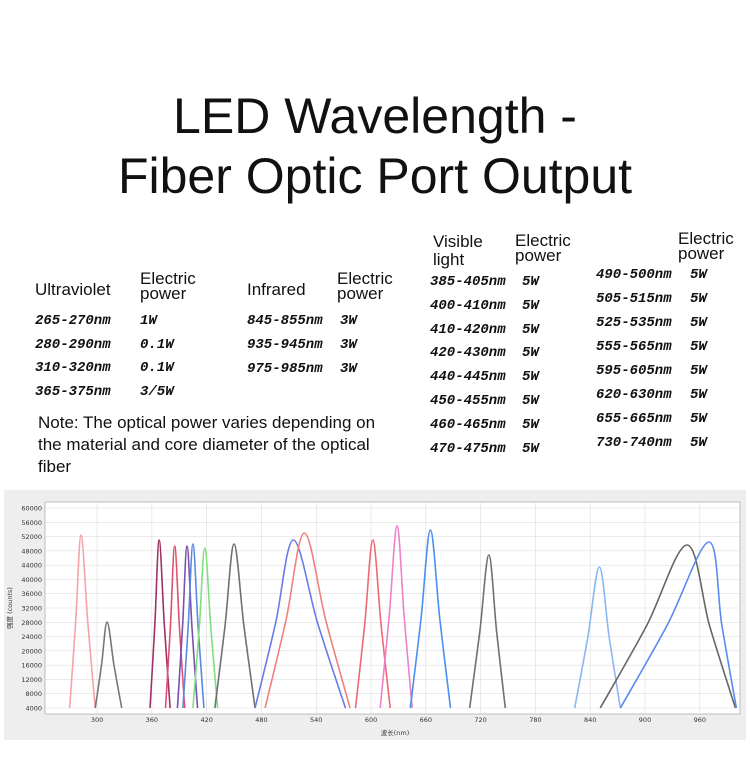  What do you see at coordinates (157, 392) in the screenshot?
I see `power: 3/5W` at bounding box center [157, 392].